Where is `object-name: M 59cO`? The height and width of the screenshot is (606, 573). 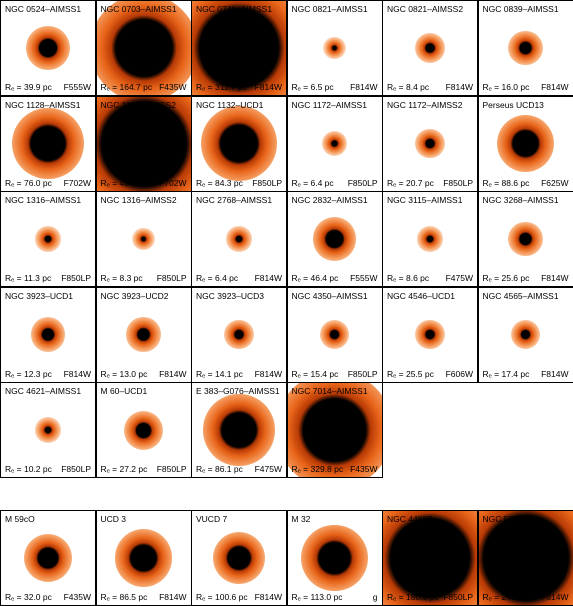
object-name: M 59cO is located at coordinates (20, 519).